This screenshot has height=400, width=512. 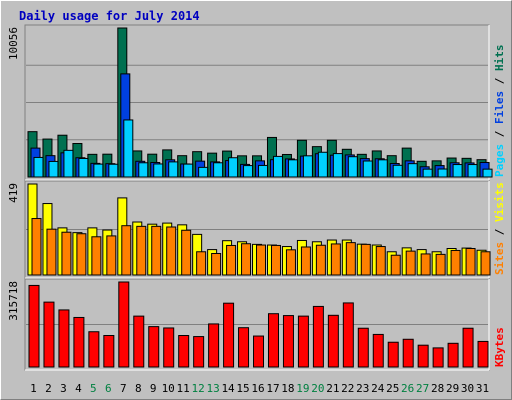 What do you see at coordinates (108, 388) in the screenshot?
I see `x-tick-label: 6` at bounding box center [108, 388].